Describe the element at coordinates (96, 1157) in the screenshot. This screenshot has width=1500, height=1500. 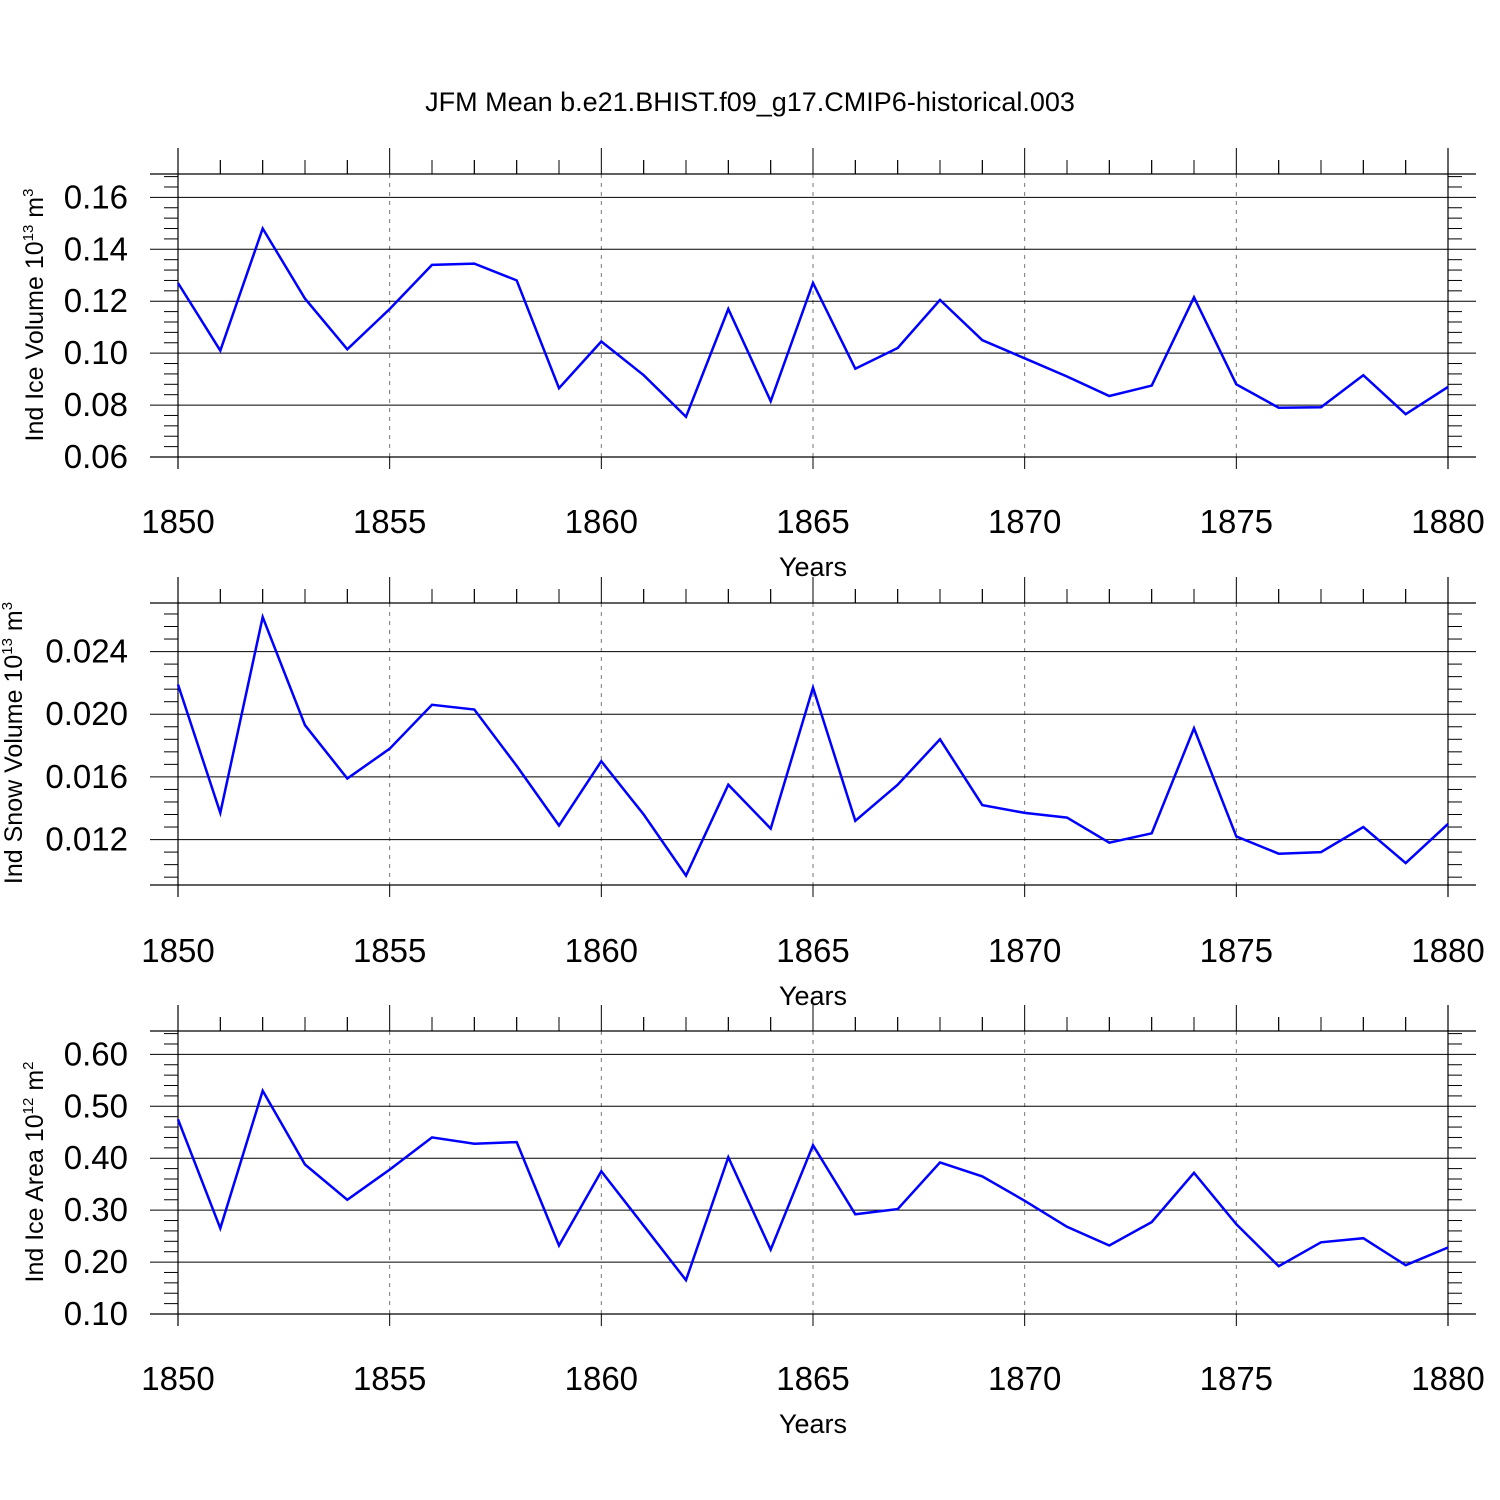
I see `y-tick-label: 0.40` at that location.